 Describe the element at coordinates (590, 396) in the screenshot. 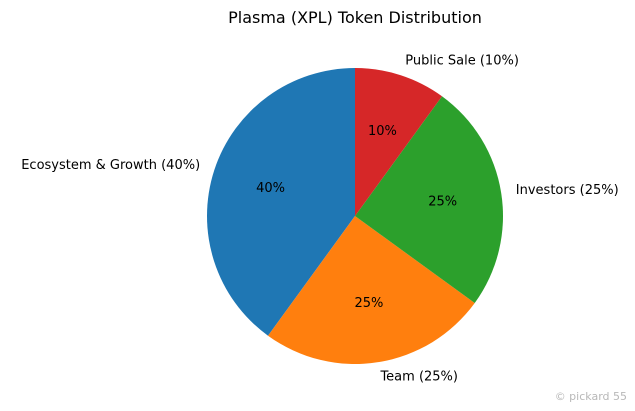

I see `watermark: © pickard 55` at that location.